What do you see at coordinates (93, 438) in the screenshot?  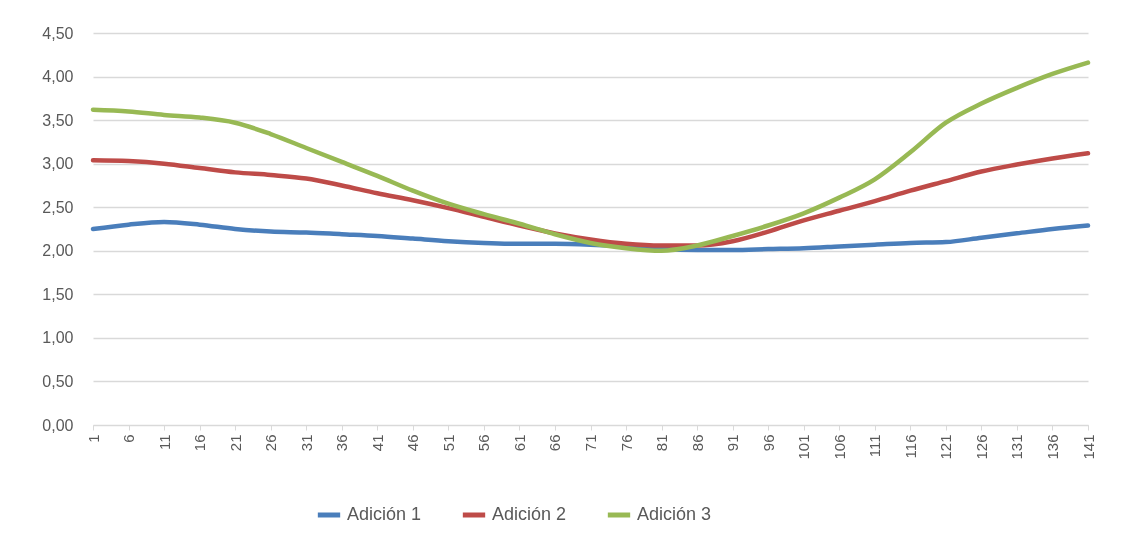 I see `x-tick-label: 1` at bounding box center [93, 438].